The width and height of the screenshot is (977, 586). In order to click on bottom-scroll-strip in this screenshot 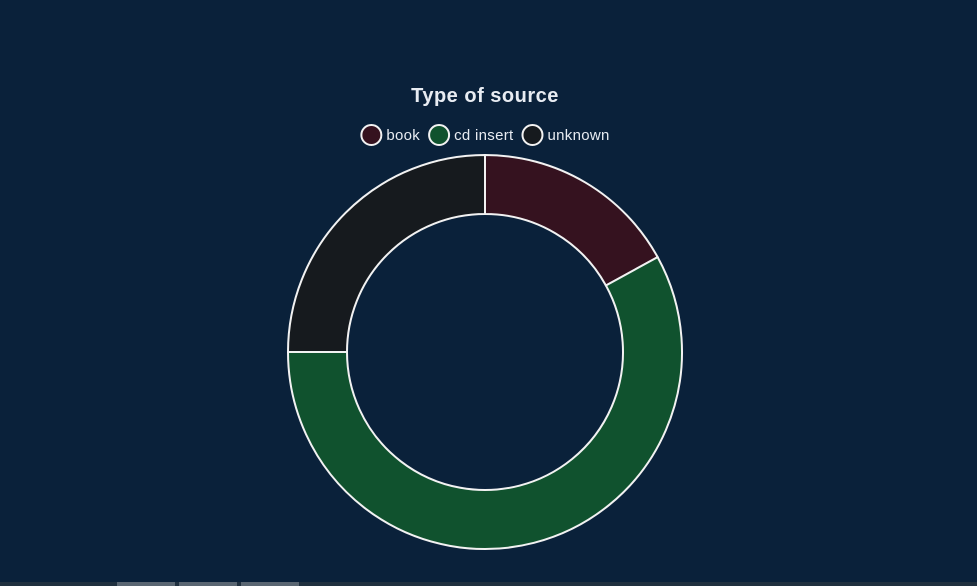, I will do `click(488, 584)`.